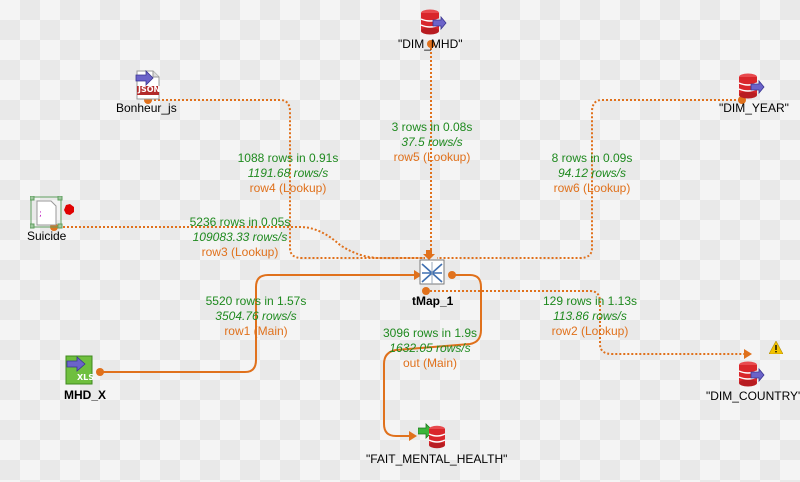  I want to click on label-suicide: Suicide, so click(47, 236).